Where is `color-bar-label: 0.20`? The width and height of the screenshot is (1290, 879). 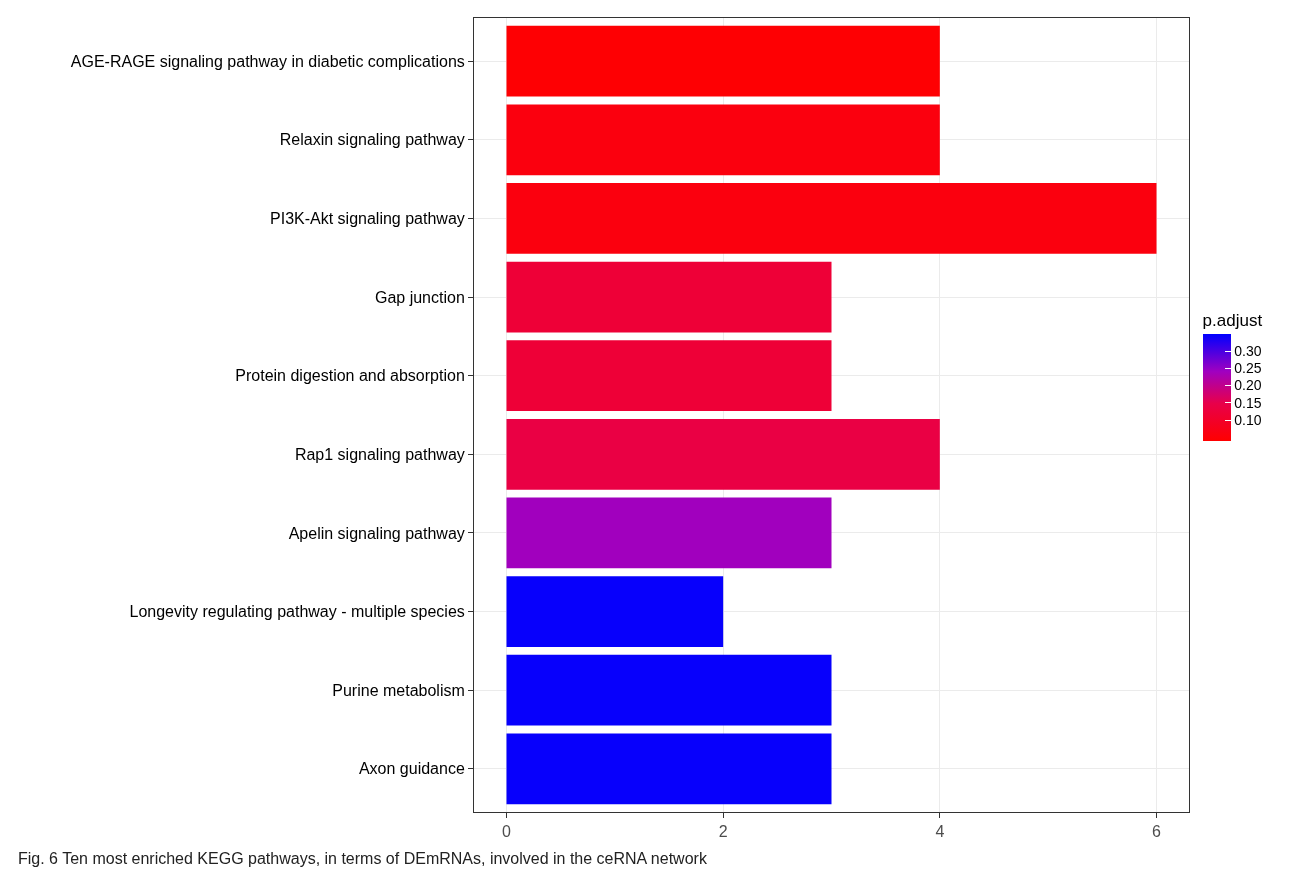 color-bar-label: 0.20 is located at coordinates (1248, 385).